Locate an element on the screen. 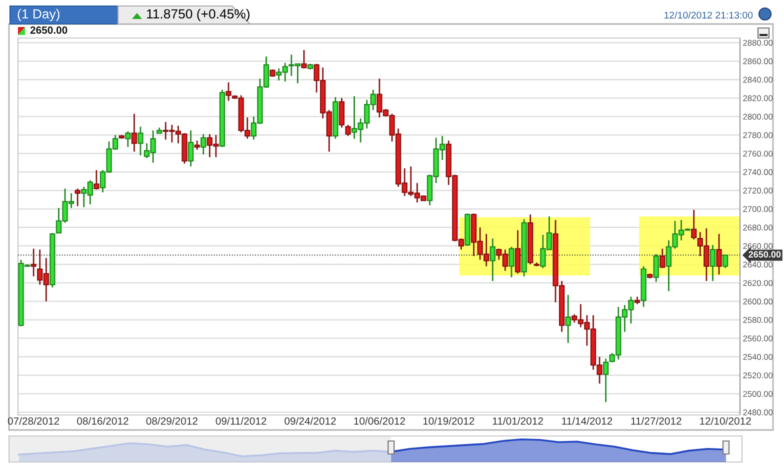  y-tick-label: 2820.00 is located at coordinates (758, 98).